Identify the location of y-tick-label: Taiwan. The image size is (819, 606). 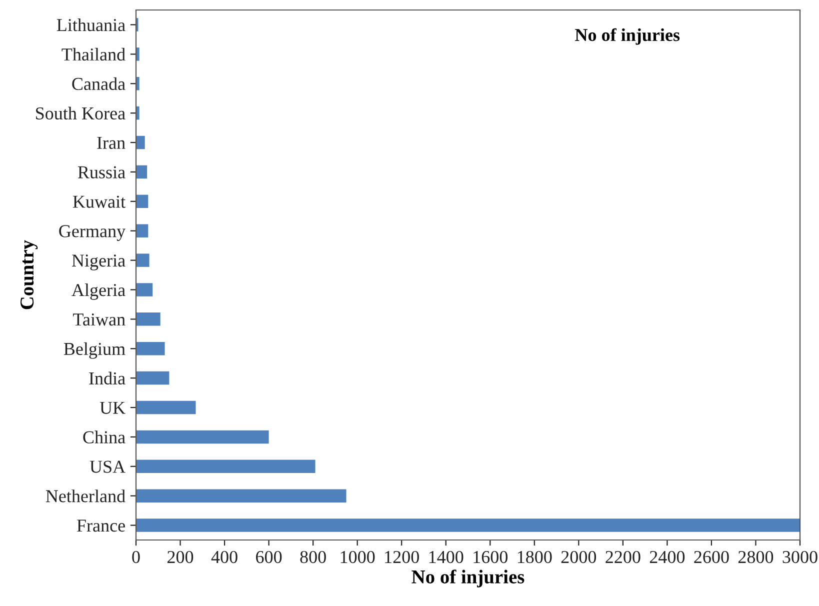
(99, 319).